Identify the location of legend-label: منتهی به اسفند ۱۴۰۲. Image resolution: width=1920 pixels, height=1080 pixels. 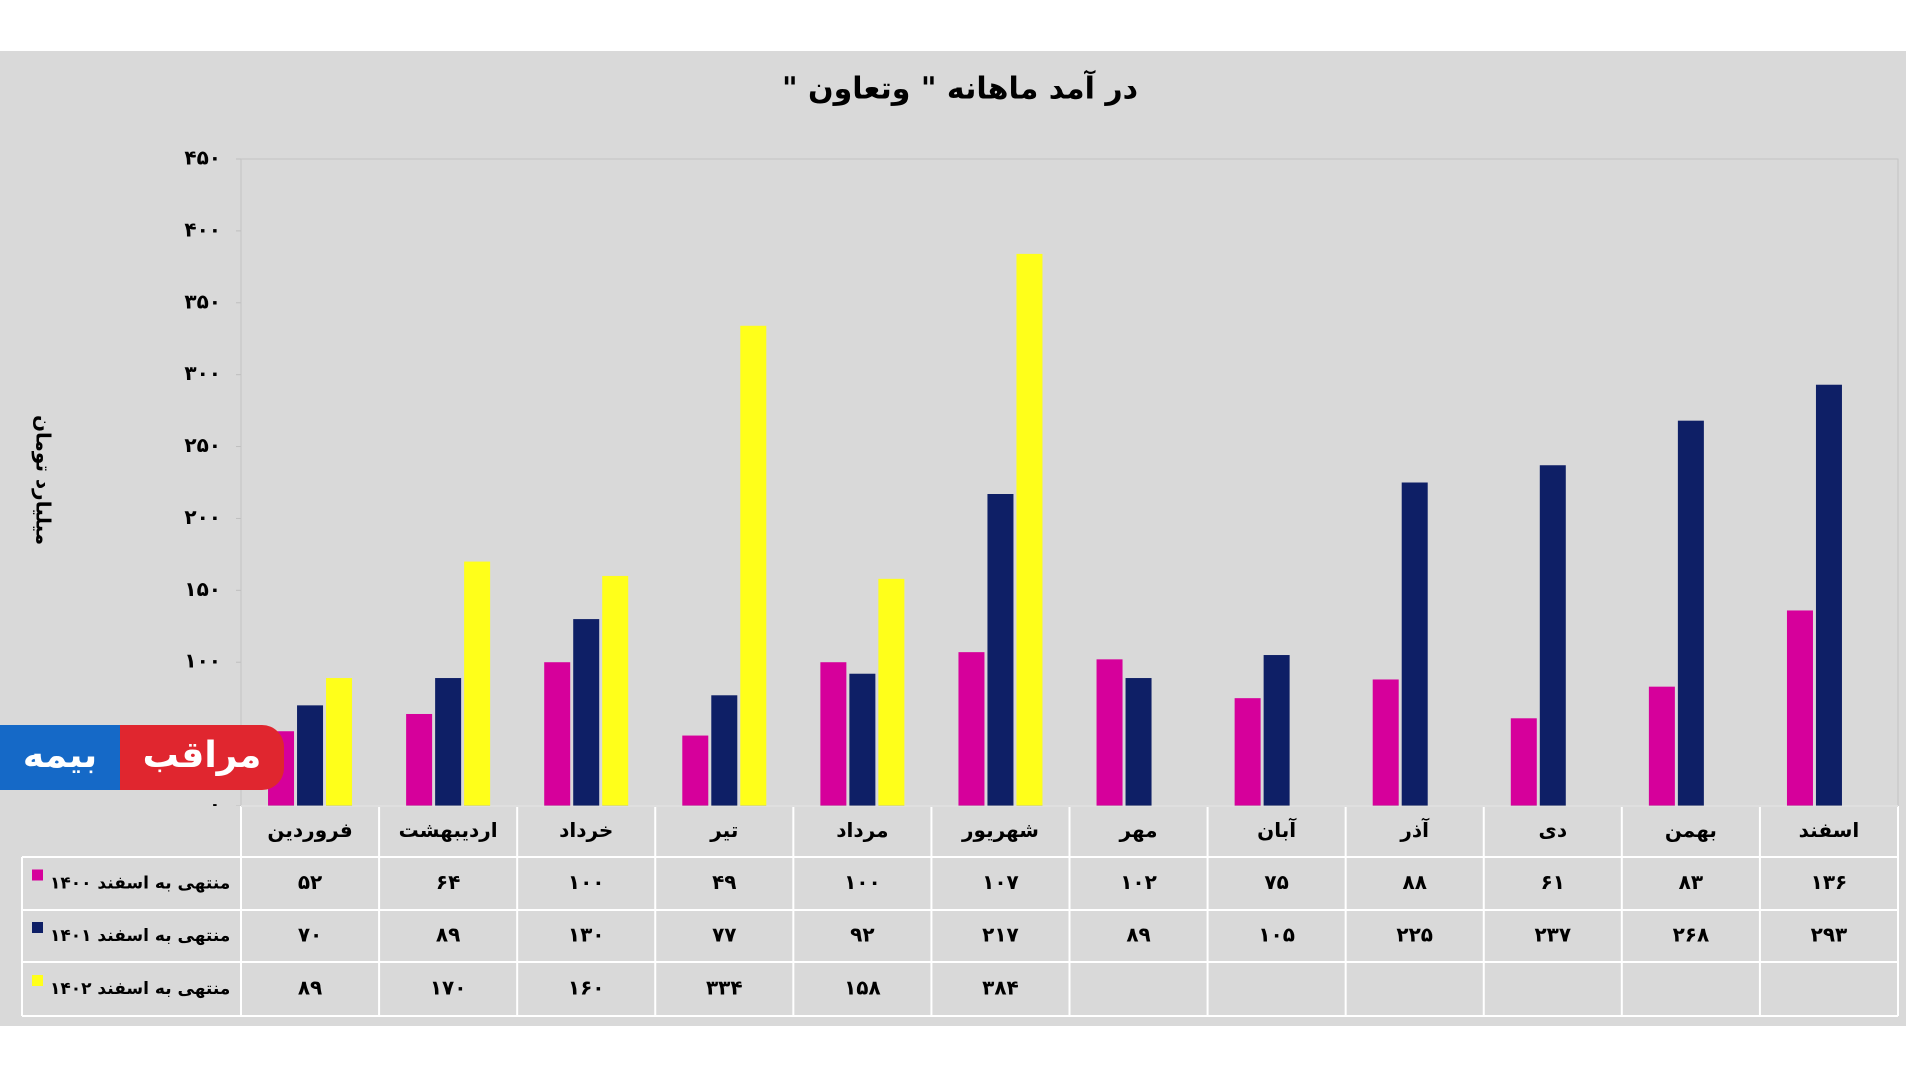
(140, 989).